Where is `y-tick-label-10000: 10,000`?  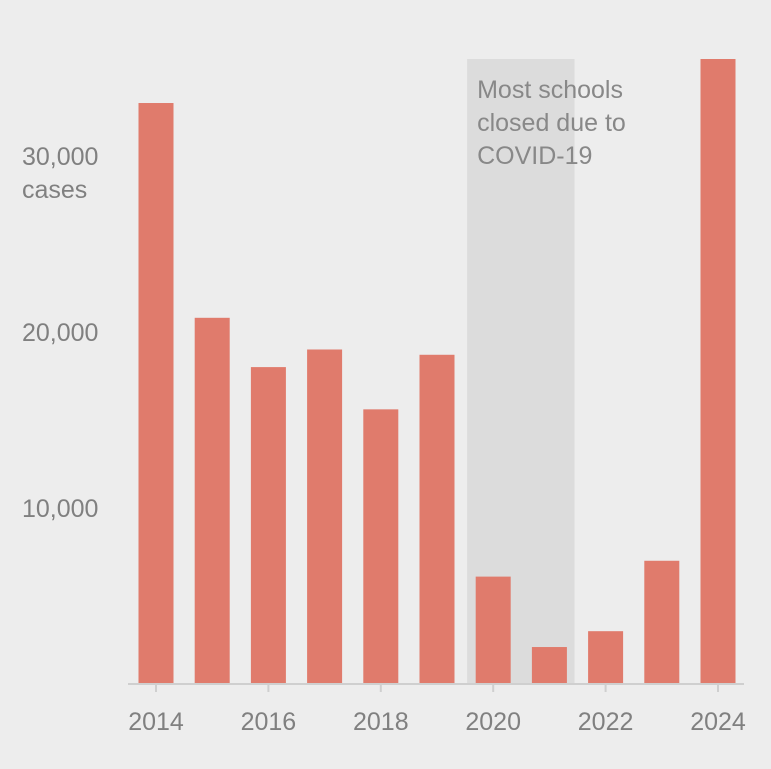
y-tick-label-10000: 10,000 is located at coordinates (60, 509).